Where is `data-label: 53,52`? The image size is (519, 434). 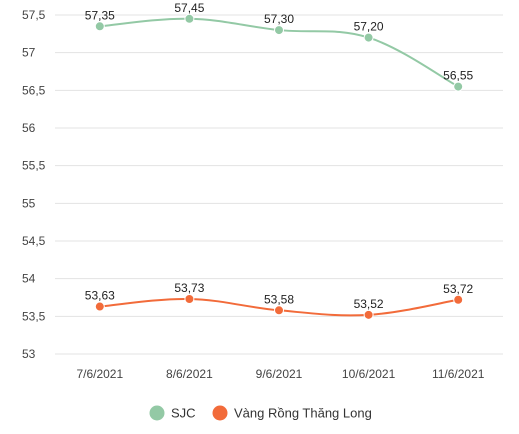 data-label: 53,52 is located at coordinates (369, 304).